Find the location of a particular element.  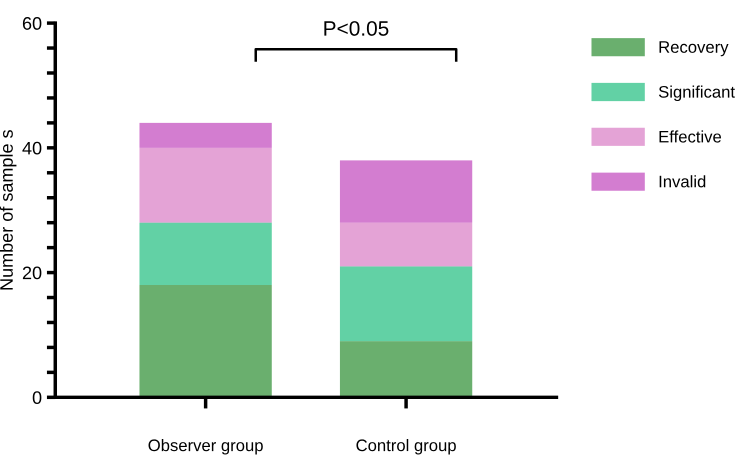

annotation: P<0.05 is located at coordinates (356, 28).